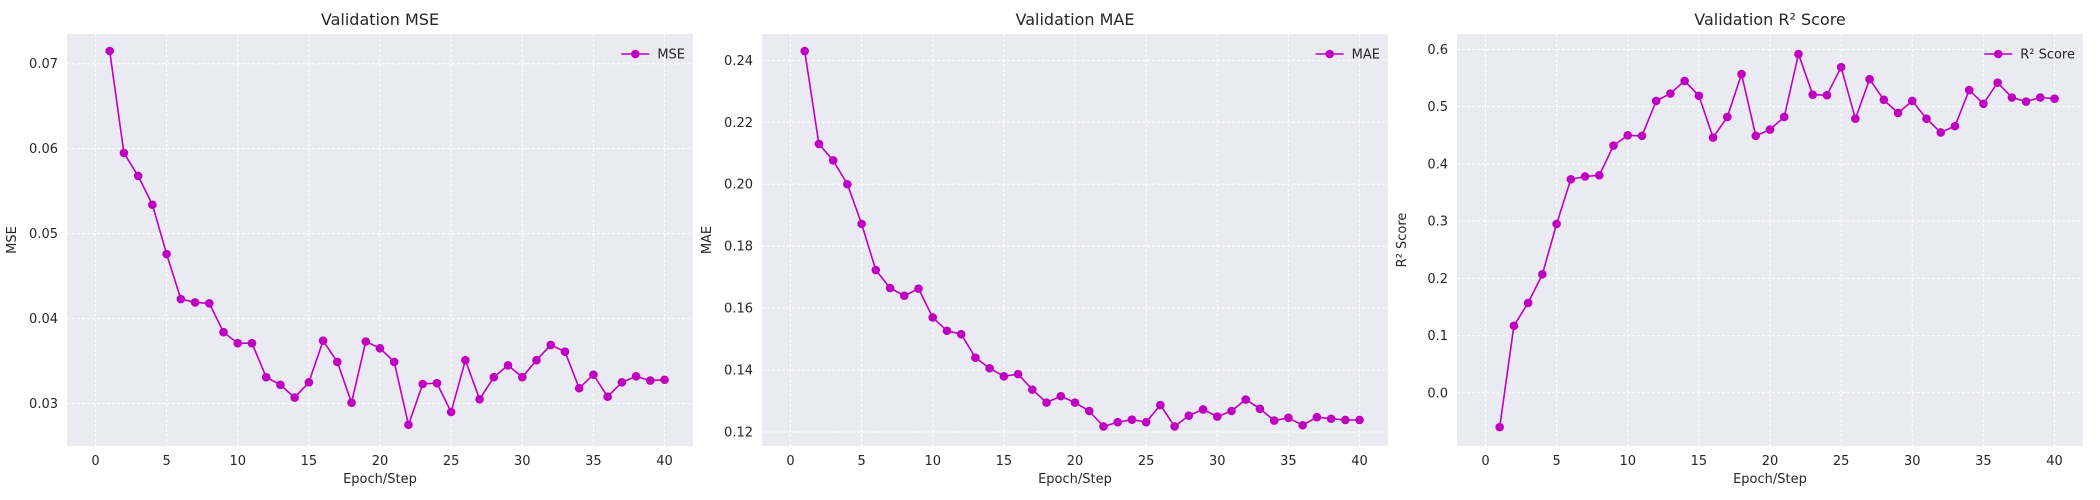 The width and height of the screenshot is (2100, 500). What do you see at coordinates (1288, 461) in the screenshot?
I see `x-tick-label: 35` at bounding box center [1288, 461].